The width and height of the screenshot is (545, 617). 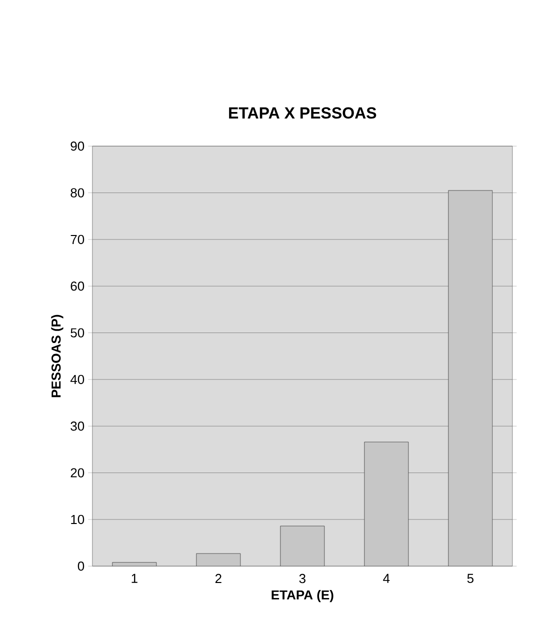 What do you see at coordinates (57, 356) in the screenshot?
I see `y-axis-title: PESSOAS (P)` at bounding box center [57, 356].